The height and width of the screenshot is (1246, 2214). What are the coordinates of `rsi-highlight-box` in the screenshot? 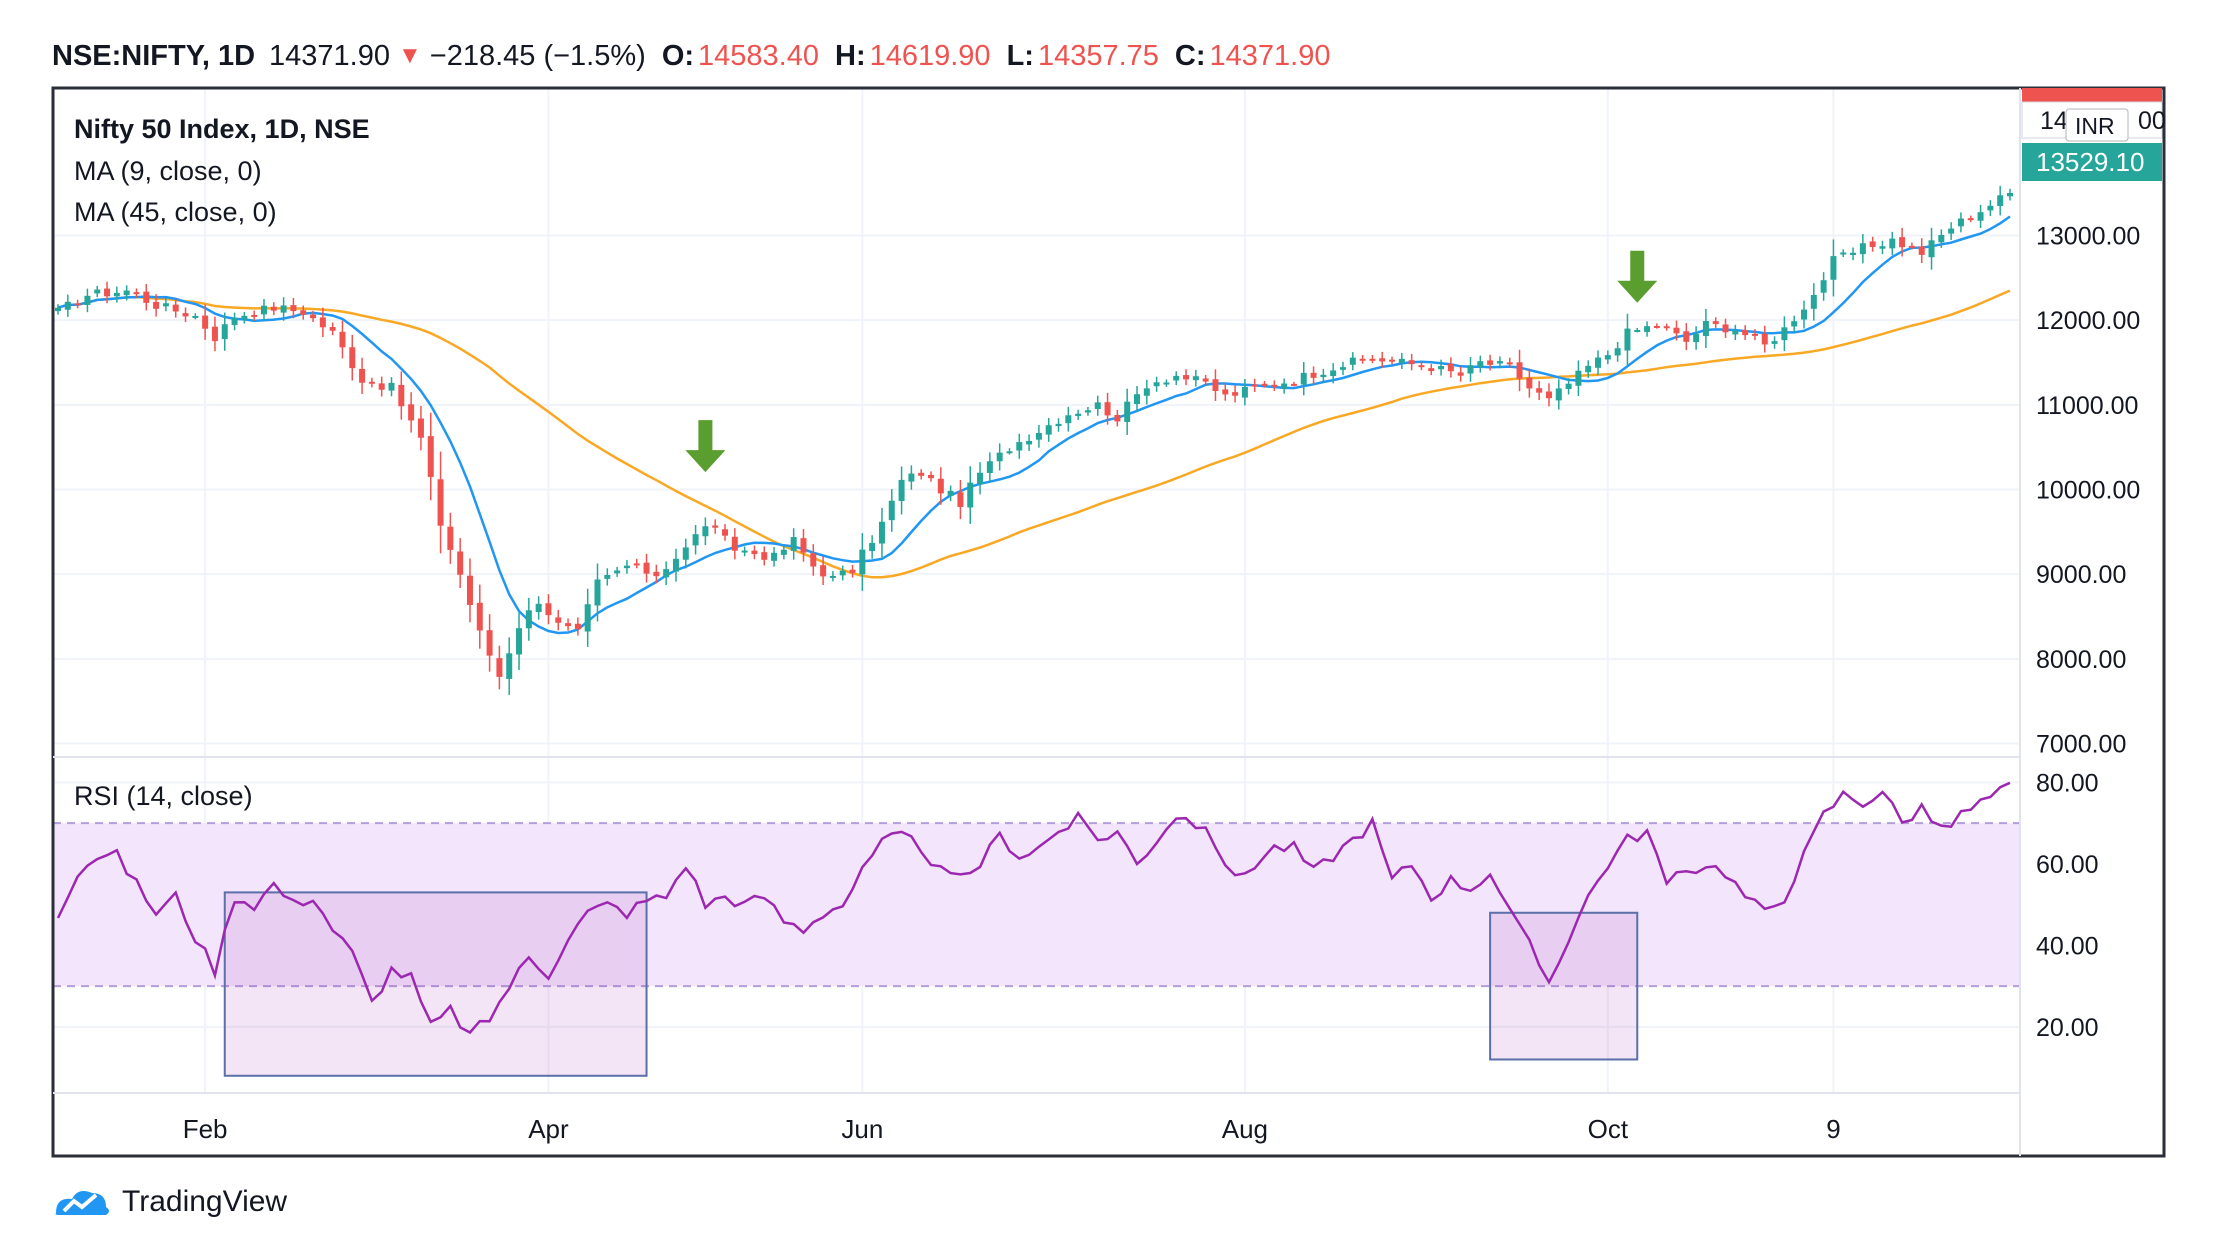 It's located at (1564, 986).